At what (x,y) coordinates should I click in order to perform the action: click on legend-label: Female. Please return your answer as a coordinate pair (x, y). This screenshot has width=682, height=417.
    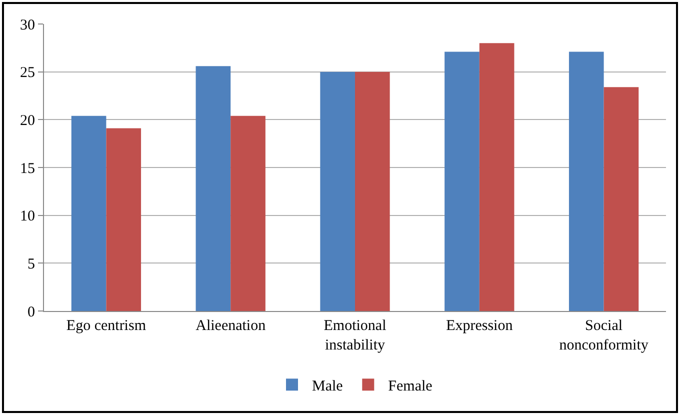
    Looking at the image, I should click on (410, 386).